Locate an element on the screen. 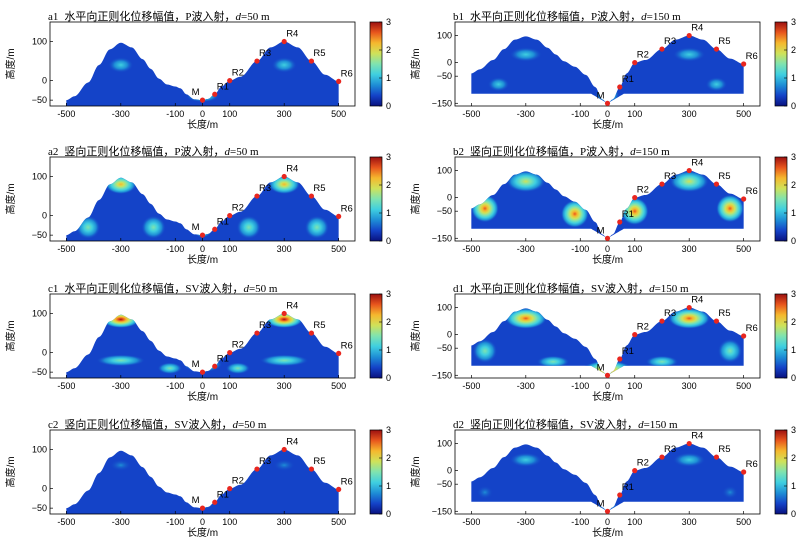 Image resolution: width=810 pixels, height=547 pixels. receiver-label-r4: R4 is located at coordinates (292, 442).